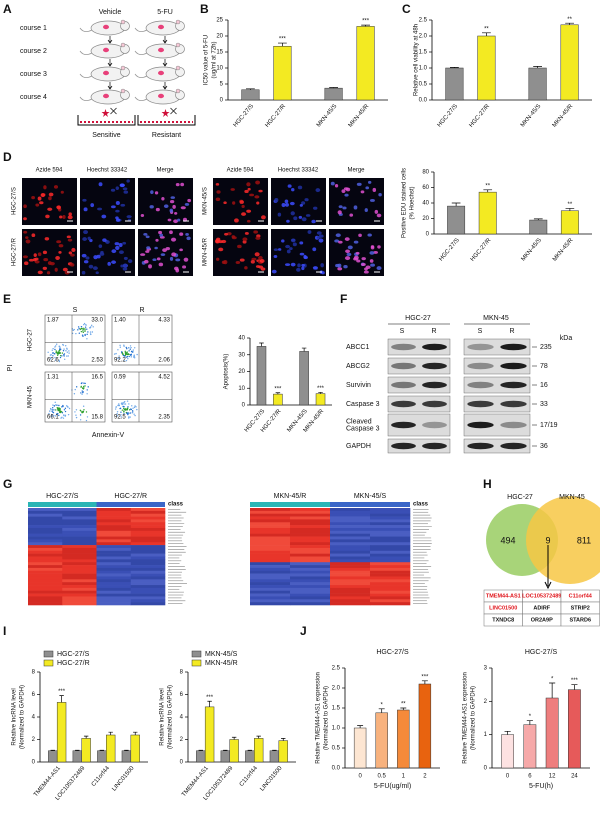  Describe the element at coordinates (165, 12) in the screenshot. I see `column-label: 5-FU` at that location.